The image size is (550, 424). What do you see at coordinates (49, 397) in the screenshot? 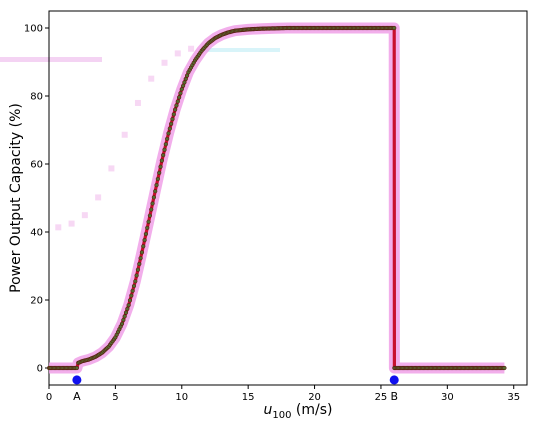
I see `x-tick-label: 0` at bounding box center [49, 397].